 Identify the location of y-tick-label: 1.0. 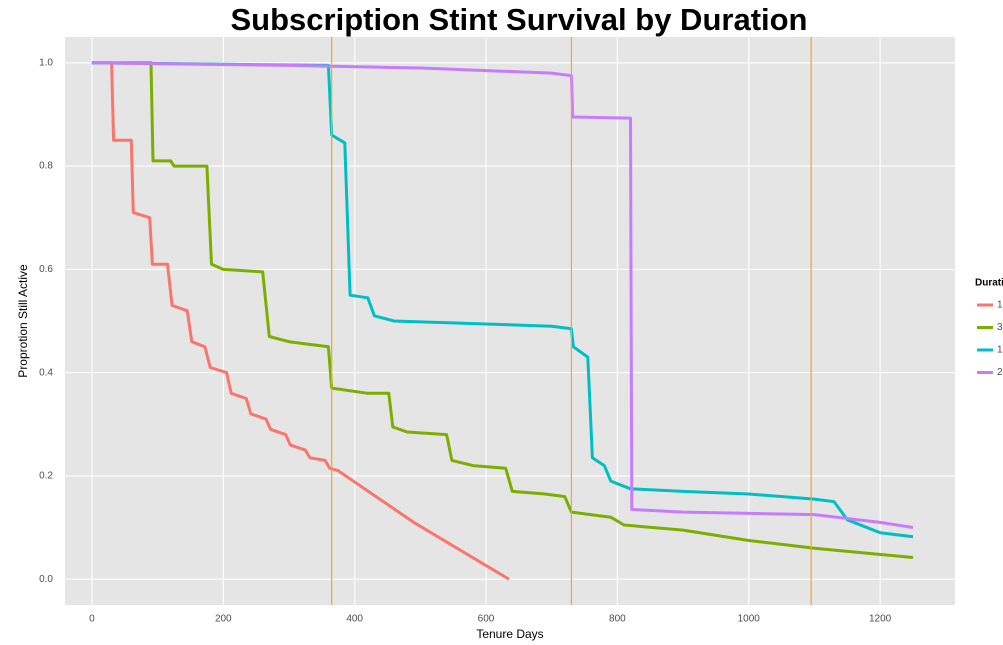
(46, 62).